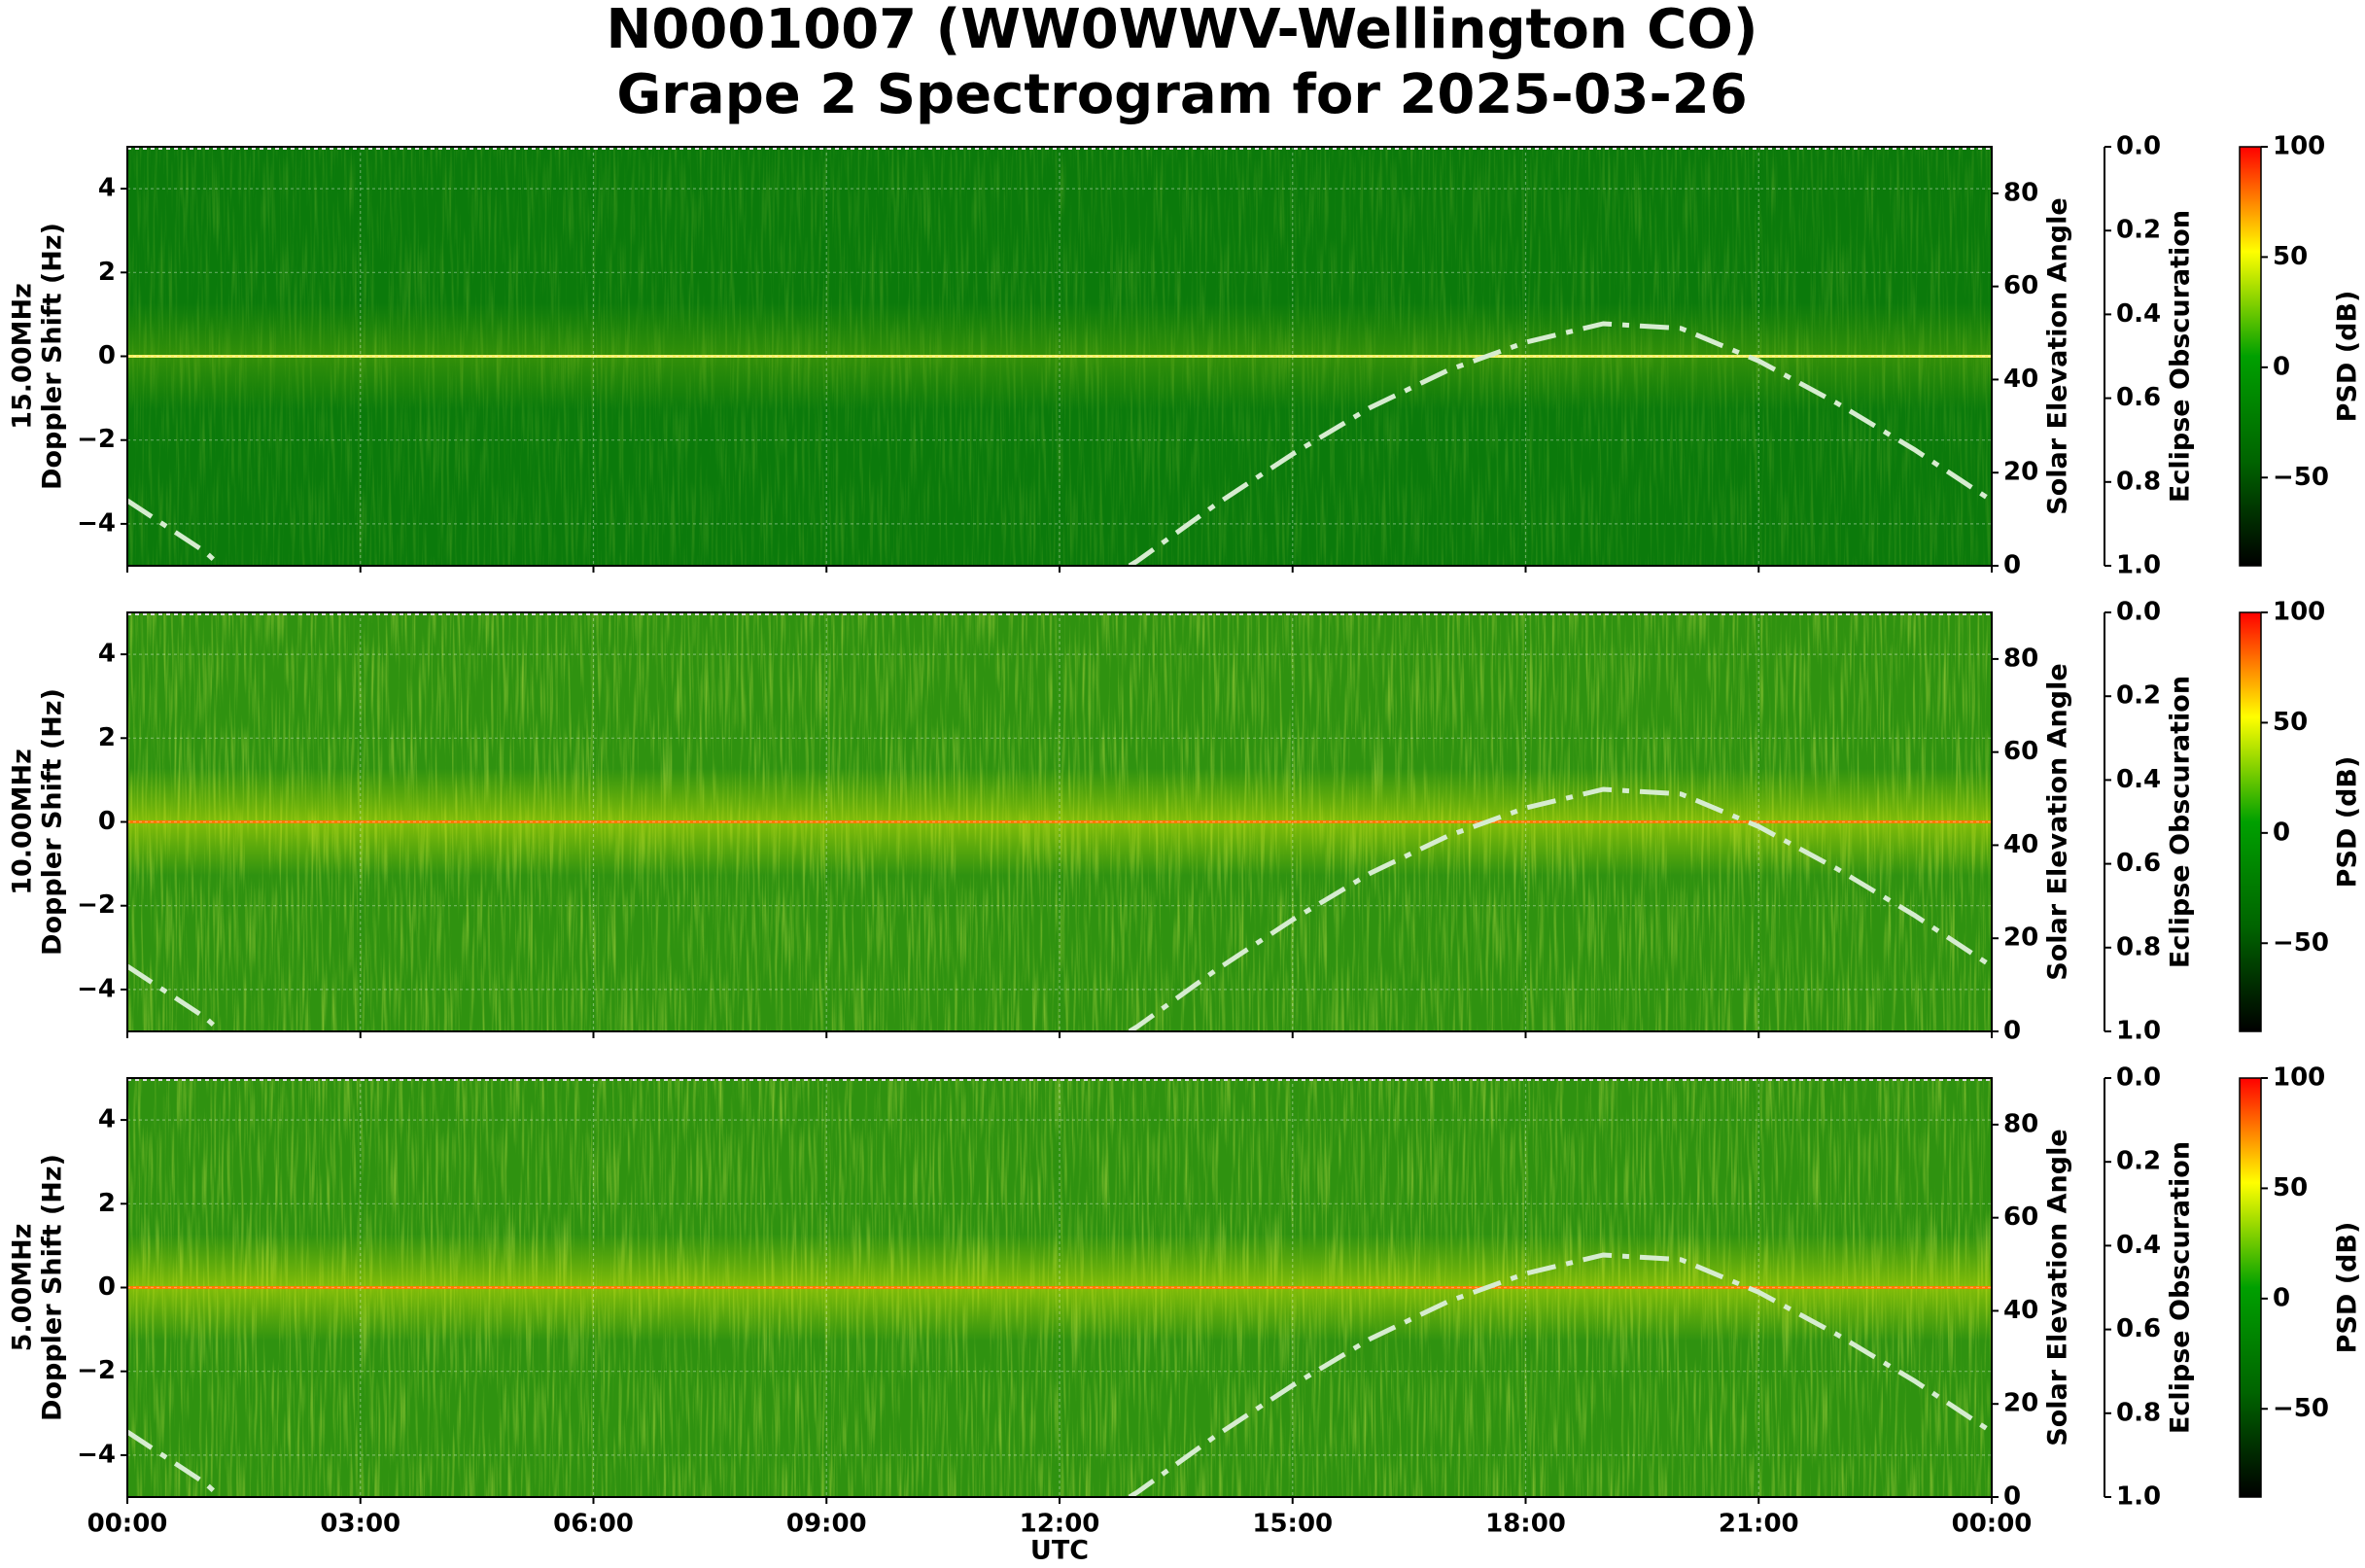 This screenshot has height=1568, width=2365. Describe the element at coordinates (593, 1524) in the screenshot. I see `x-tick-label: 06:00` at that location.